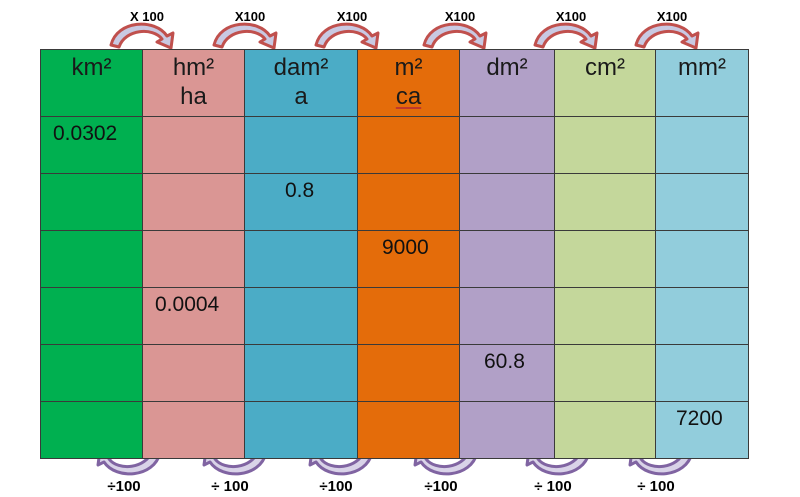 This screenshot has height=497, width=800. I want to click on unit-header-cm2: cm², so click(605, 83).